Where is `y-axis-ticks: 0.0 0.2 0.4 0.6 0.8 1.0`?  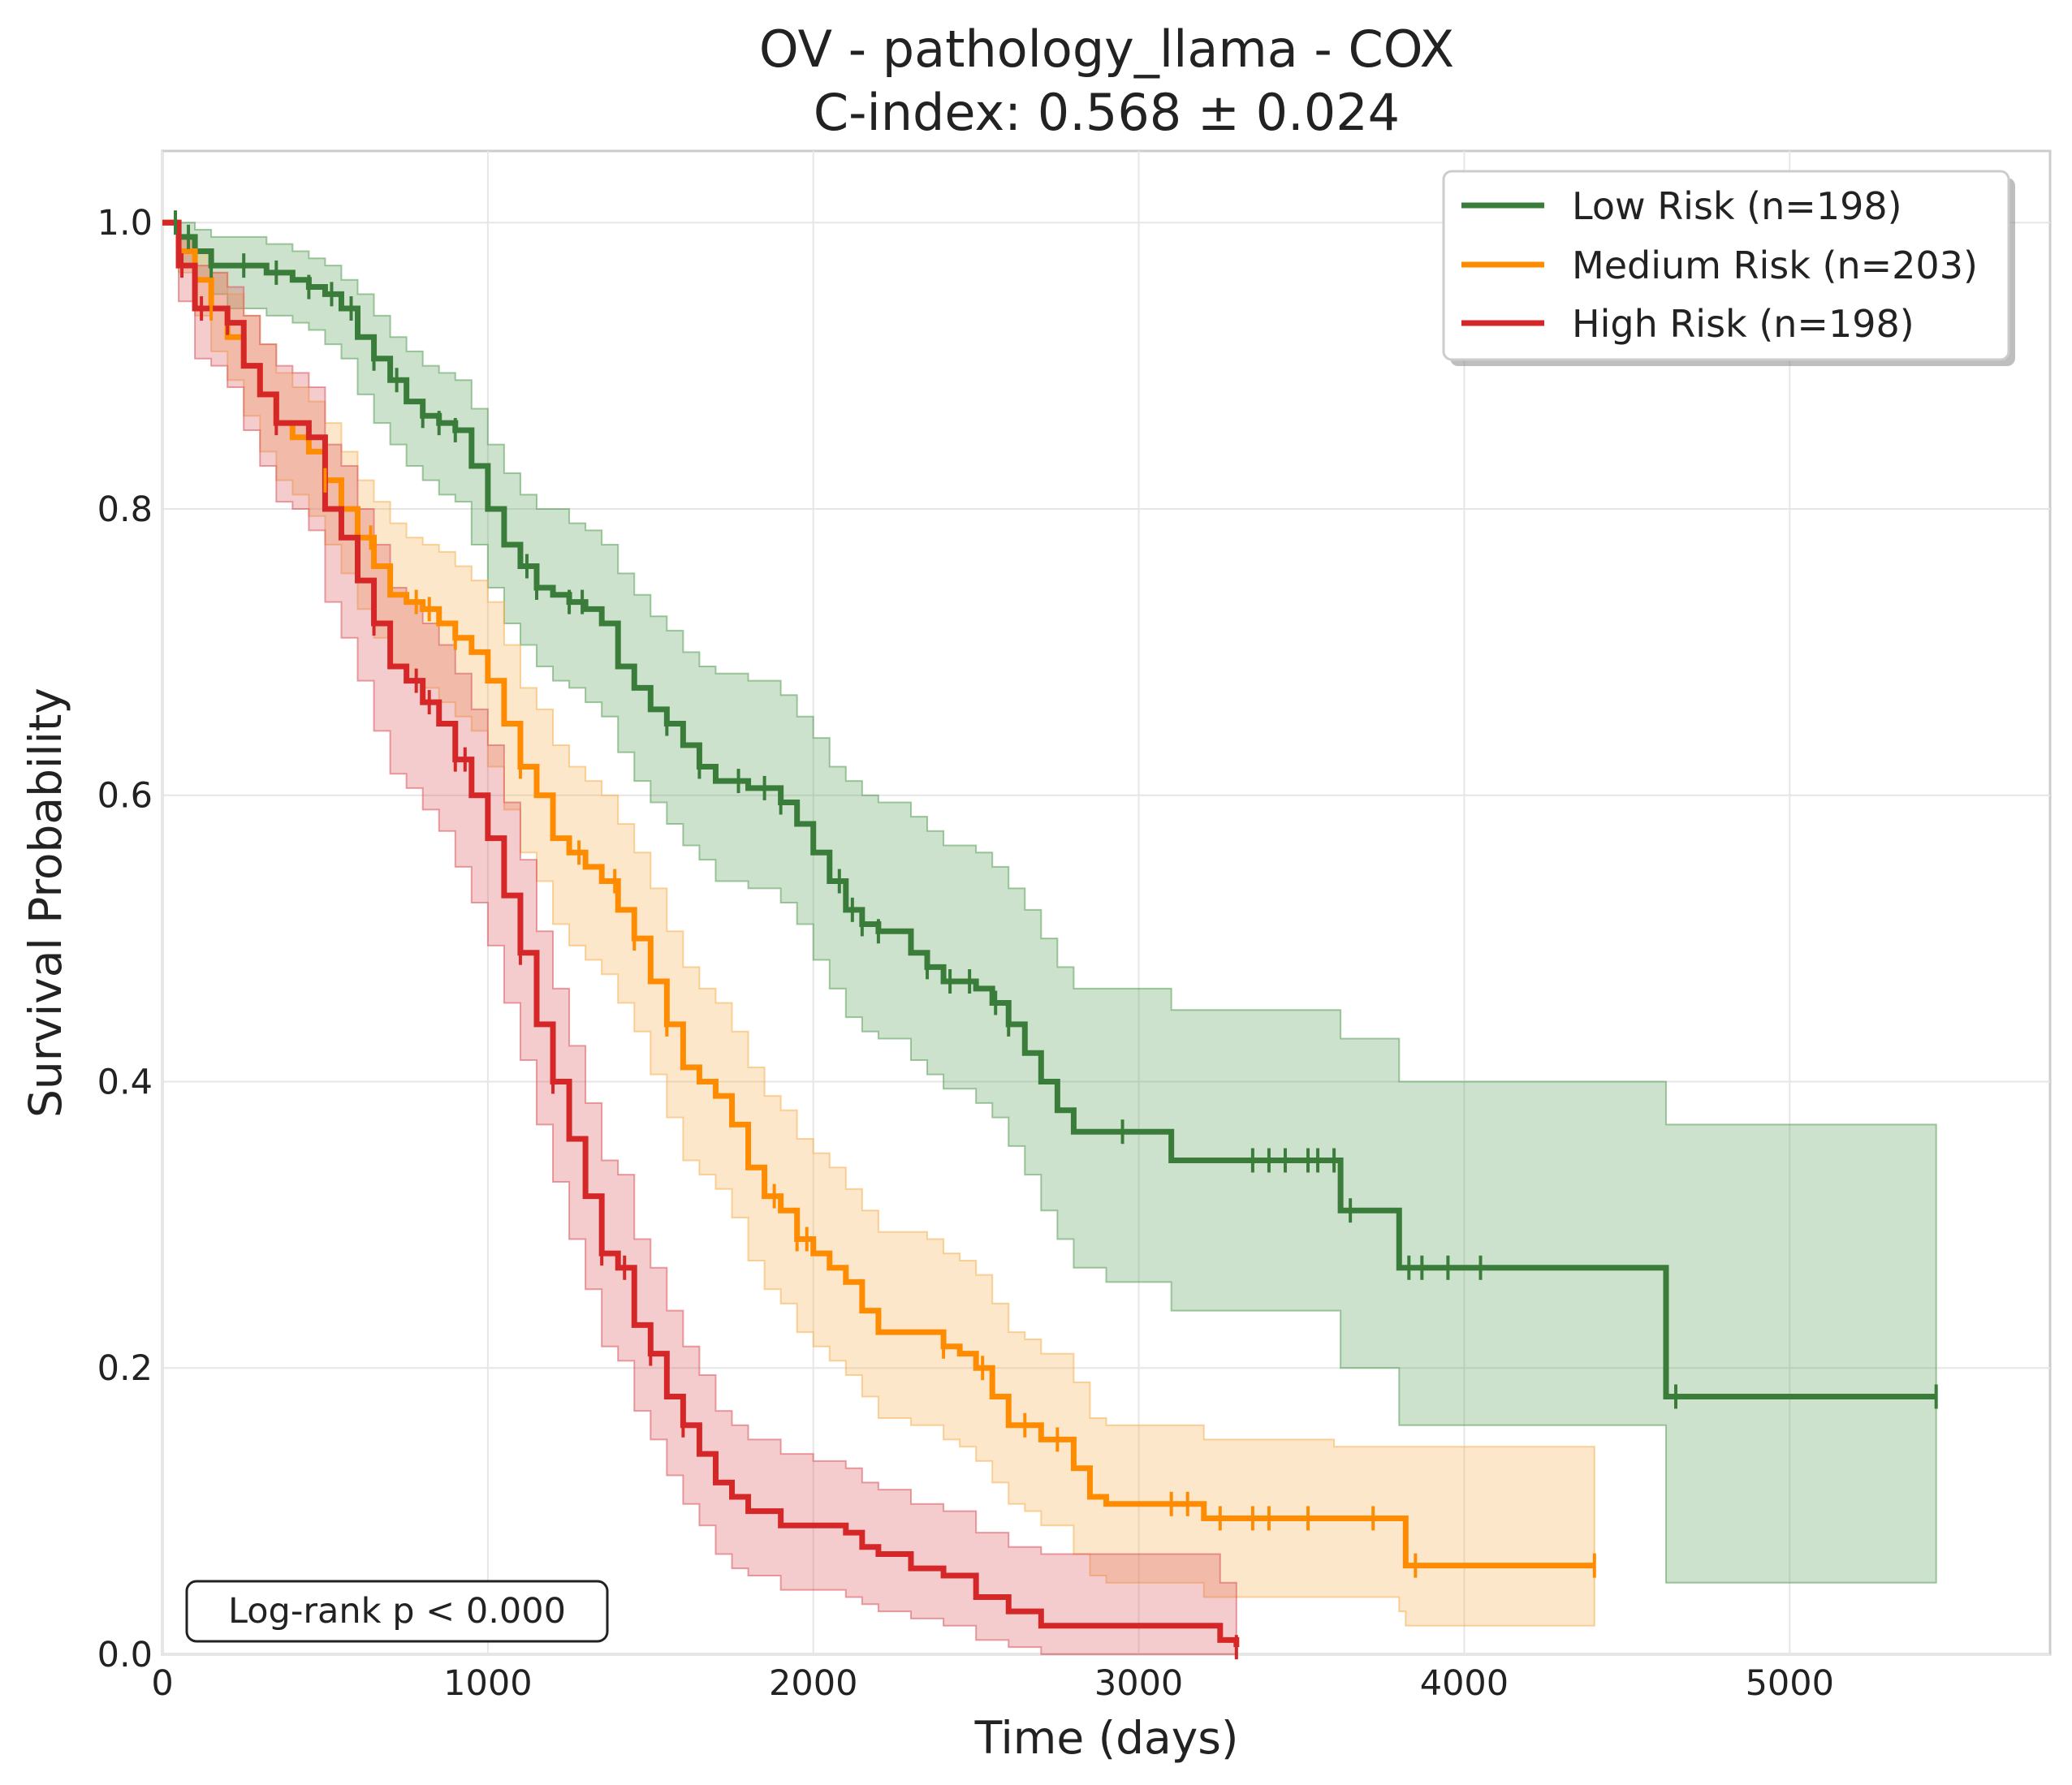 y-axis-ticks: 0.0 0.2 0.4 0.6 0.8 1.0 is located at coordinates (125, 939).